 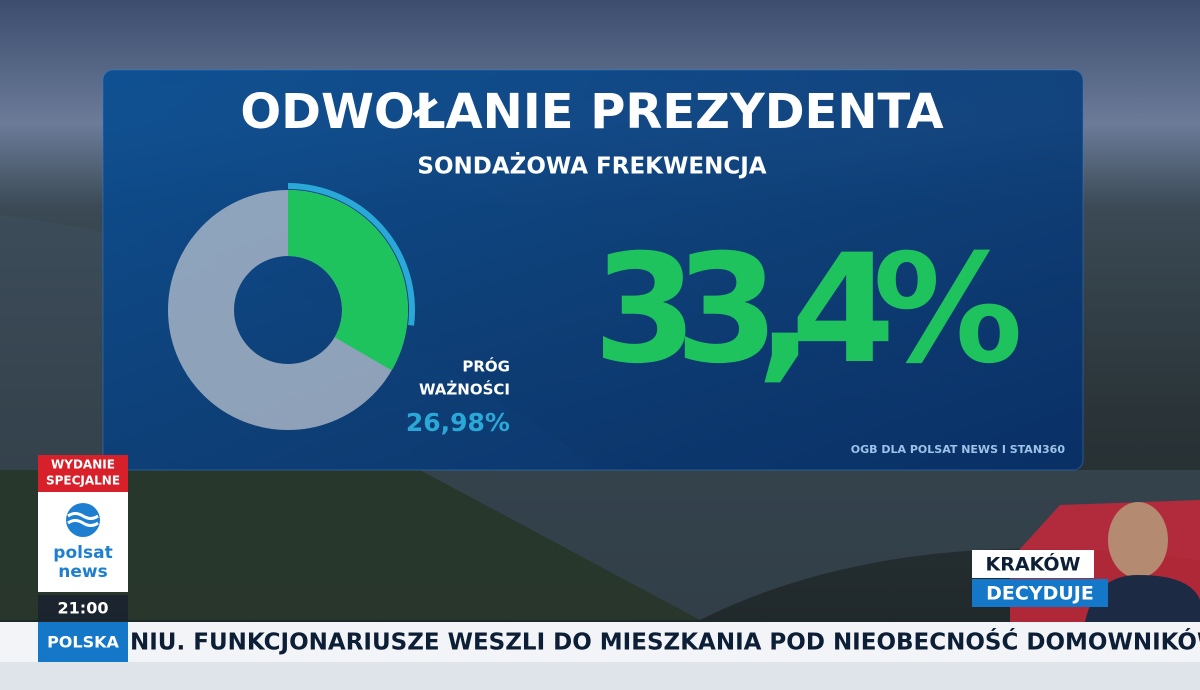 I want to click on logo-icon, so click(x=83, y=520).